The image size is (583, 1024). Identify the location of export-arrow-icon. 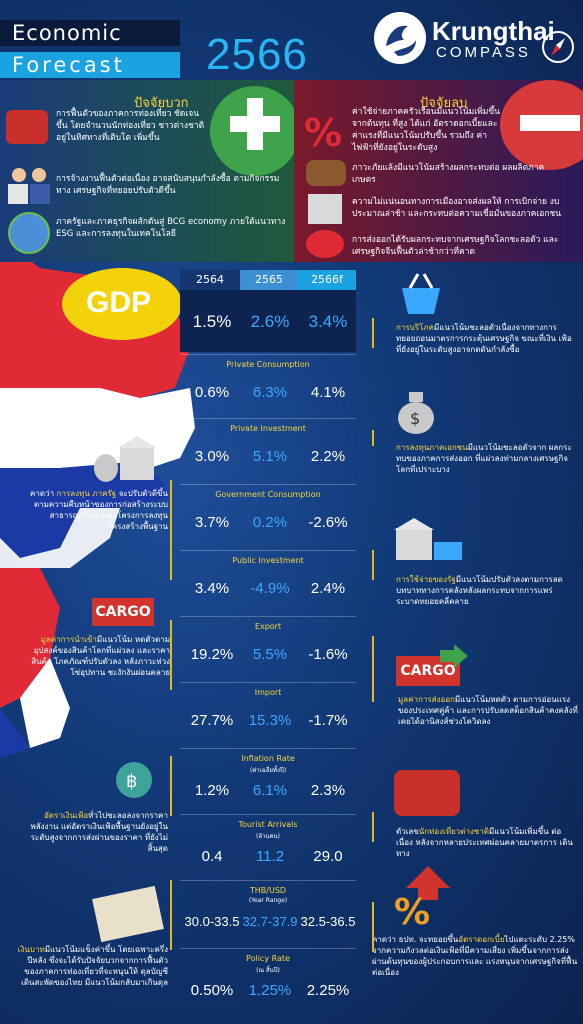
(454, 656).